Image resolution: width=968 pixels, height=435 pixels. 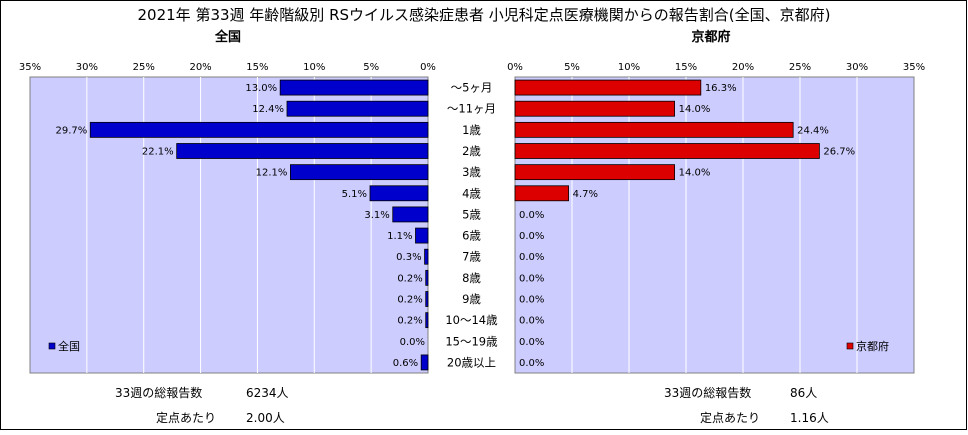 What do you see at coordinates (471, 172) in the screenshot?
I see `category-label: 3歳` at bounding box center [471, 172].